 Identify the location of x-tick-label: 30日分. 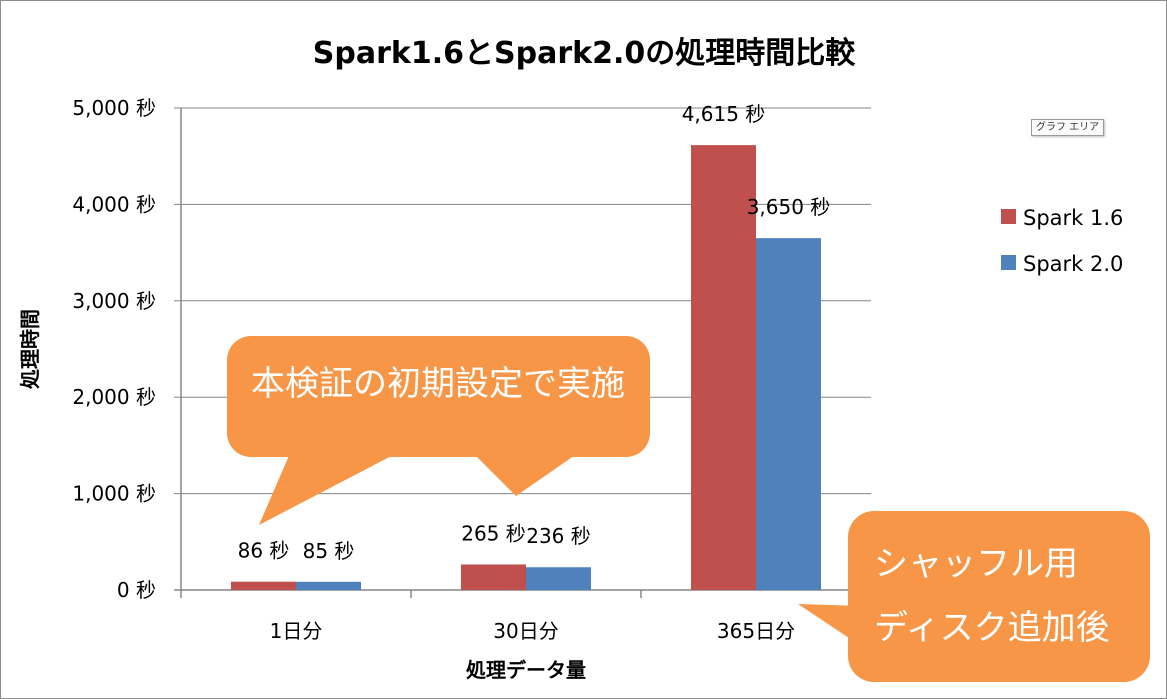
(525, 631).